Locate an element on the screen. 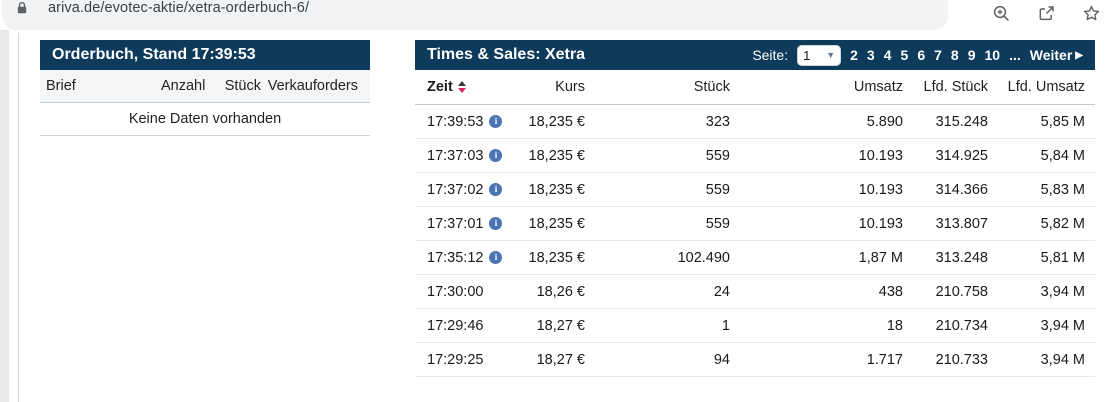 This screenshot has width=1109, height=402. trade-time-cell: 17:29:25 is located at coordinates (472, 360).